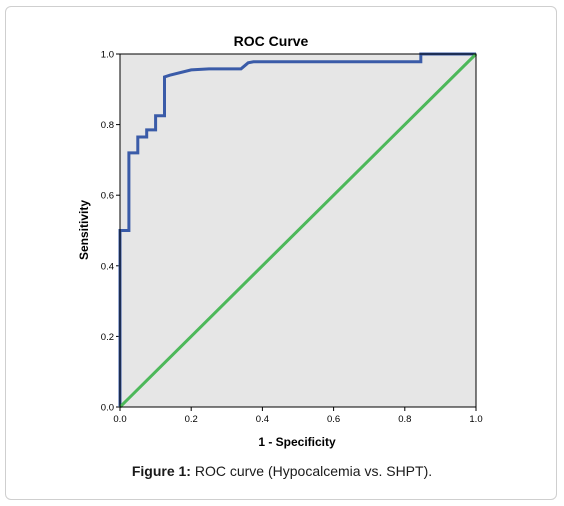  I want to click on chart-title: ROC Curve, so click(271, 41).